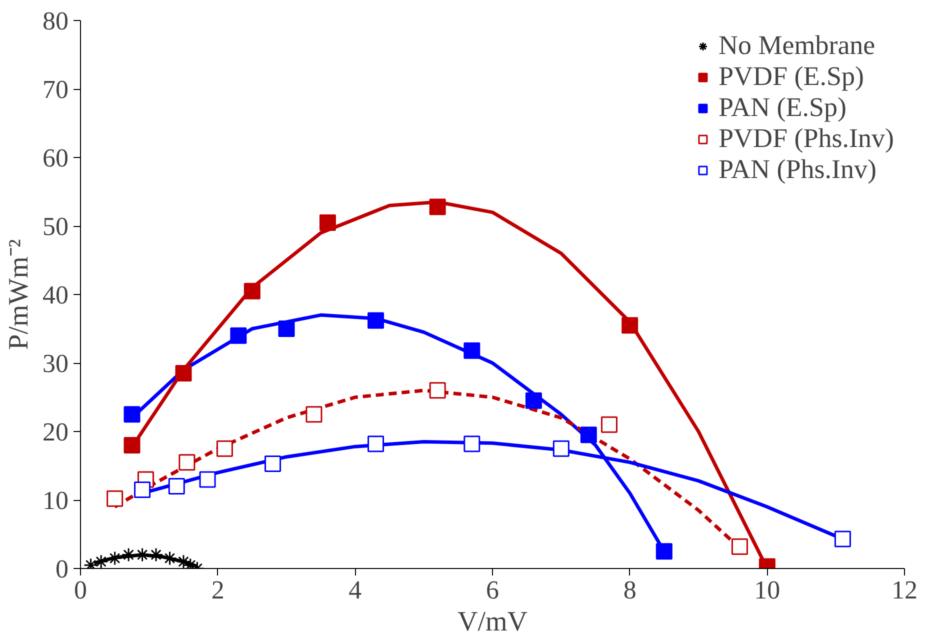  What do you see at coordinates (355, 590) in the screenshot?
I see `x-tick-label: 4` at bounding box center [355, 590].